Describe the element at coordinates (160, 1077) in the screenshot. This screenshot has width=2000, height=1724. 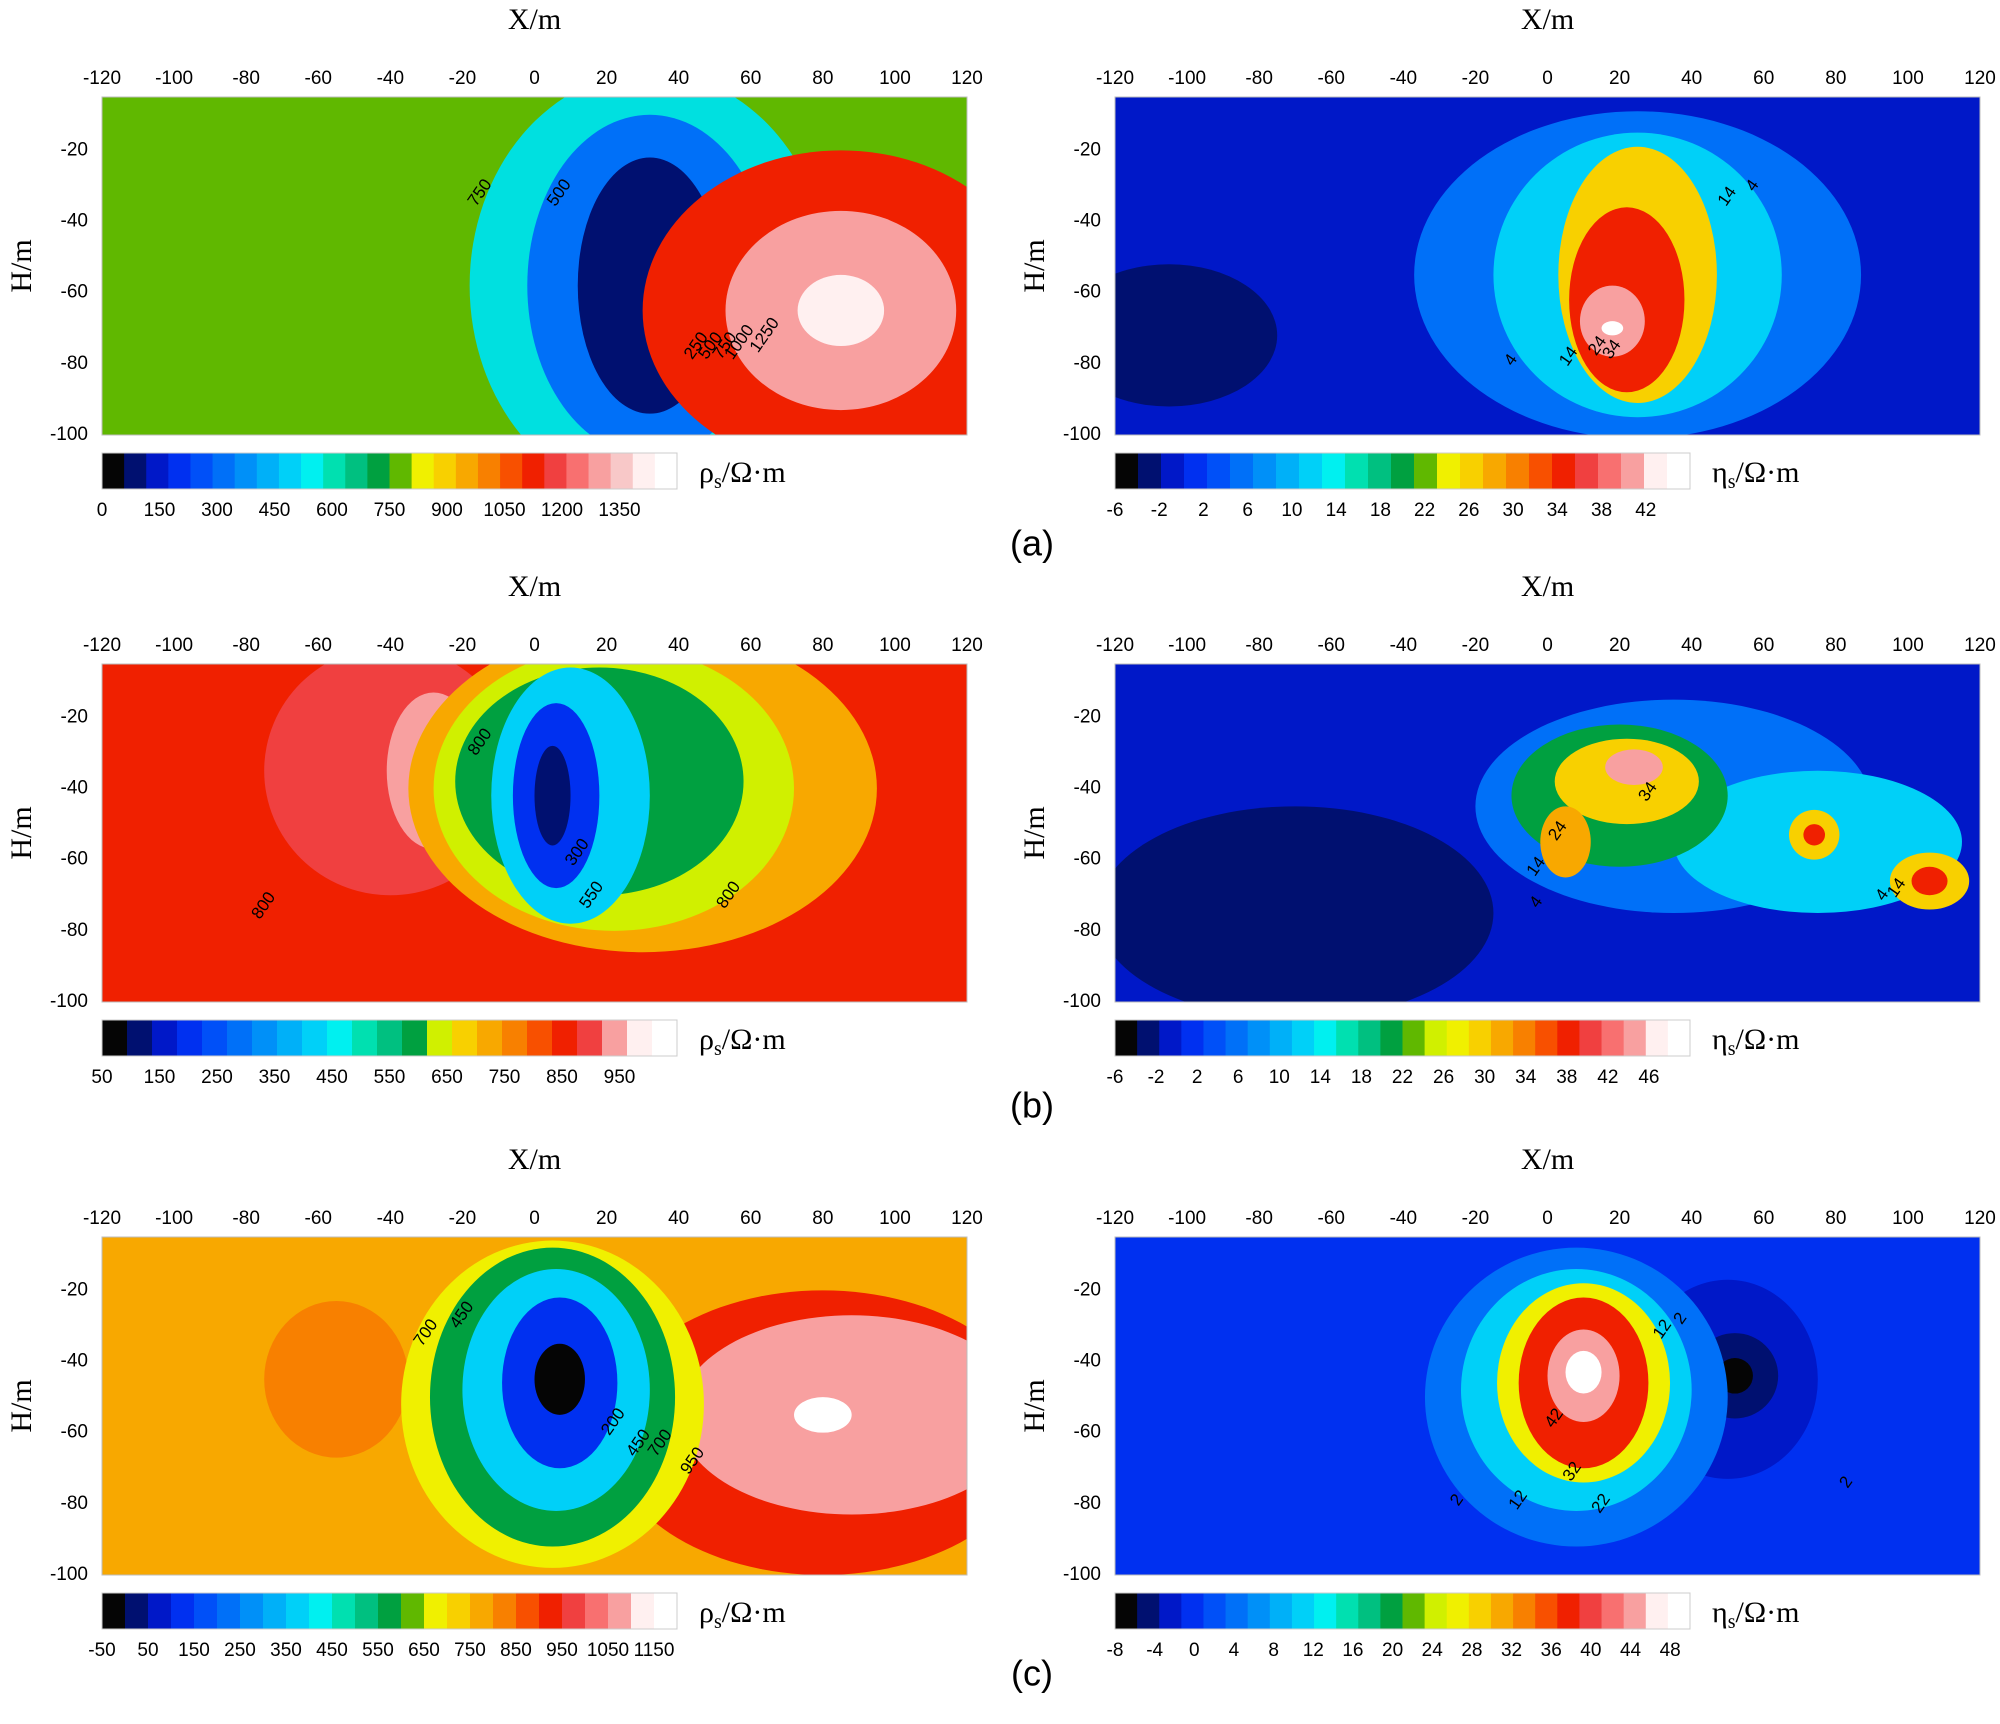
I see `colorbar-tick-label: 150` at that location.